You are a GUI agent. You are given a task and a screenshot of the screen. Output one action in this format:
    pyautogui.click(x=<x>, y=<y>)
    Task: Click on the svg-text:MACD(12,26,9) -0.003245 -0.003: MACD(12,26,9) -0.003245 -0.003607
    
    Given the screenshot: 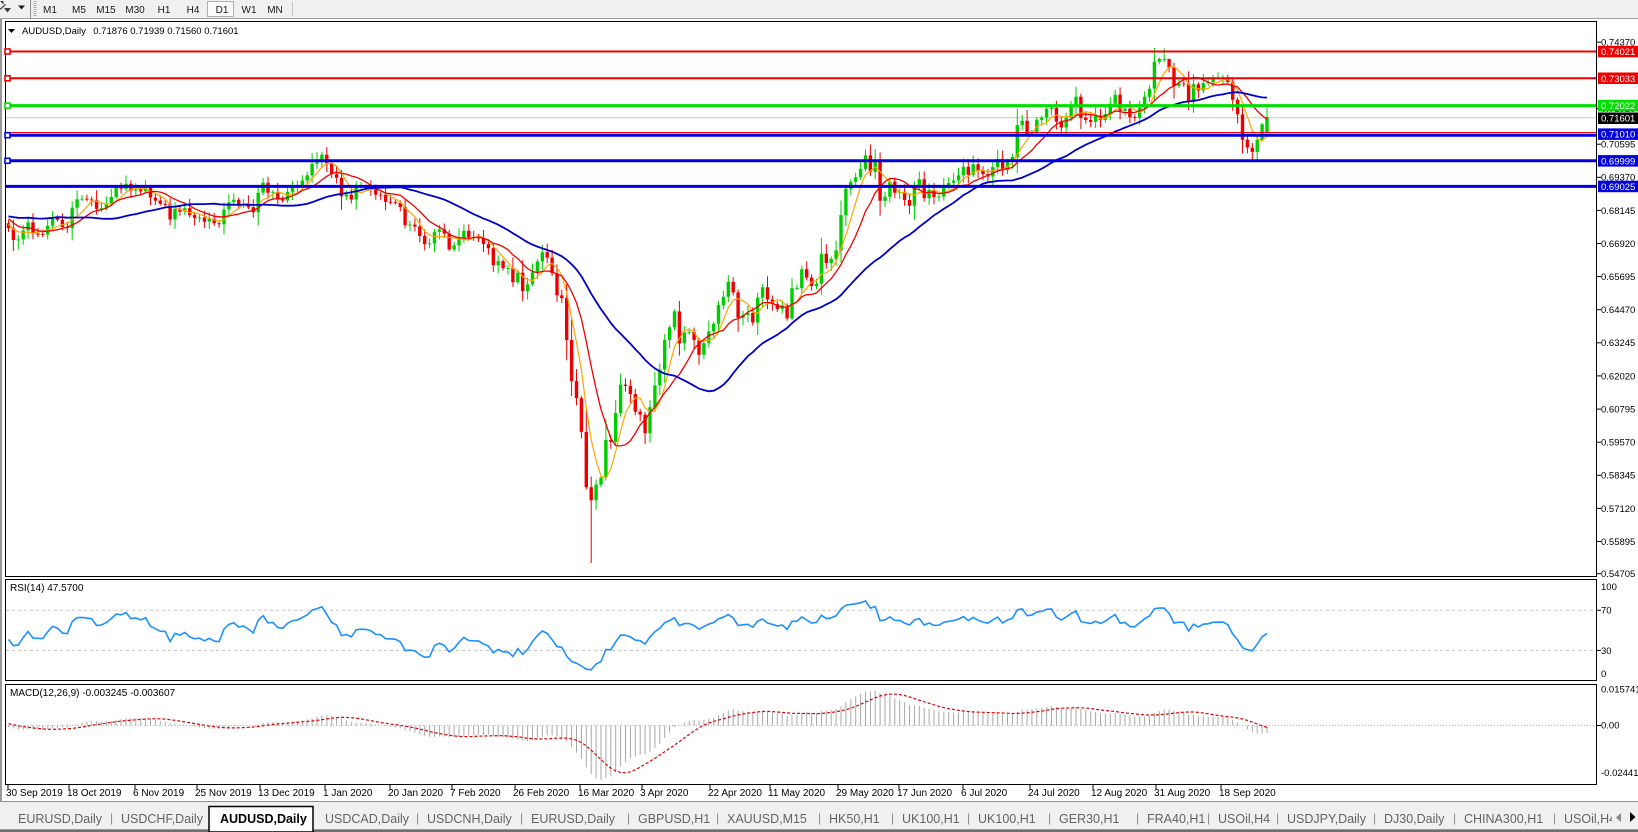 What is the action you would take?
    pyautogui.click(x=93, y=693)
    